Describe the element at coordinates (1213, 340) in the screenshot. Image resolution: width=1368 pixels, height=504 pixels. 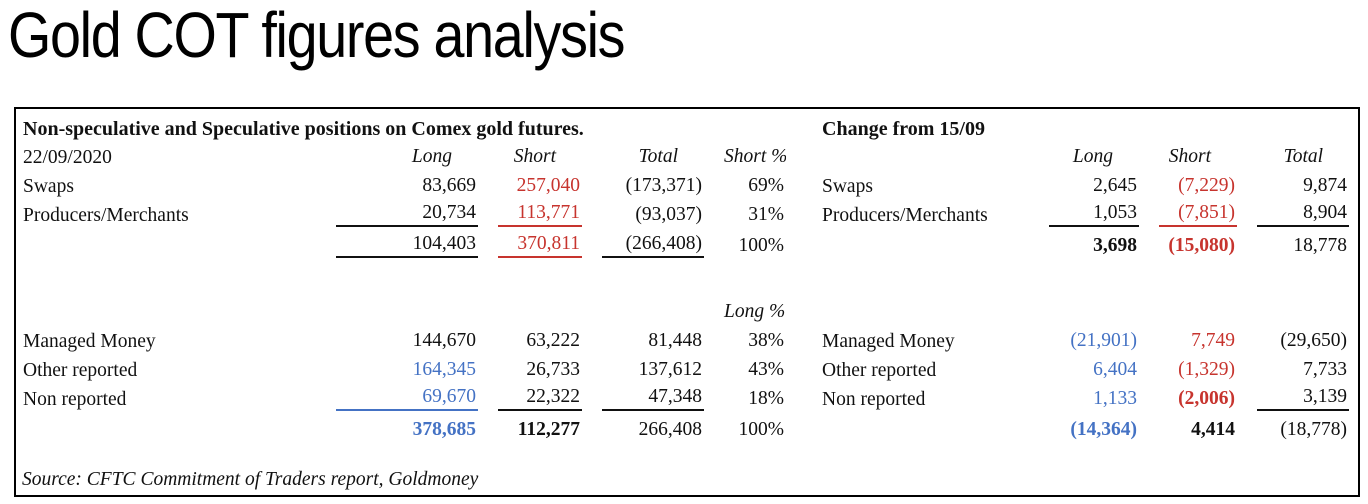
I see `change-managed-money-short: 7,749` at that location.